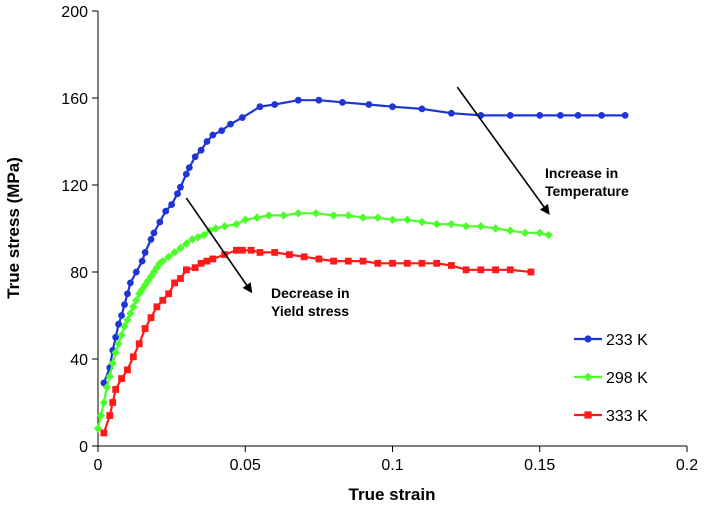 This screenshot has width=712, height=511. What do you see at coordinates (13, 228) in the screenshot?
I see `y-axis-title: True stress (MPa)` at bounding box center [13, 228].